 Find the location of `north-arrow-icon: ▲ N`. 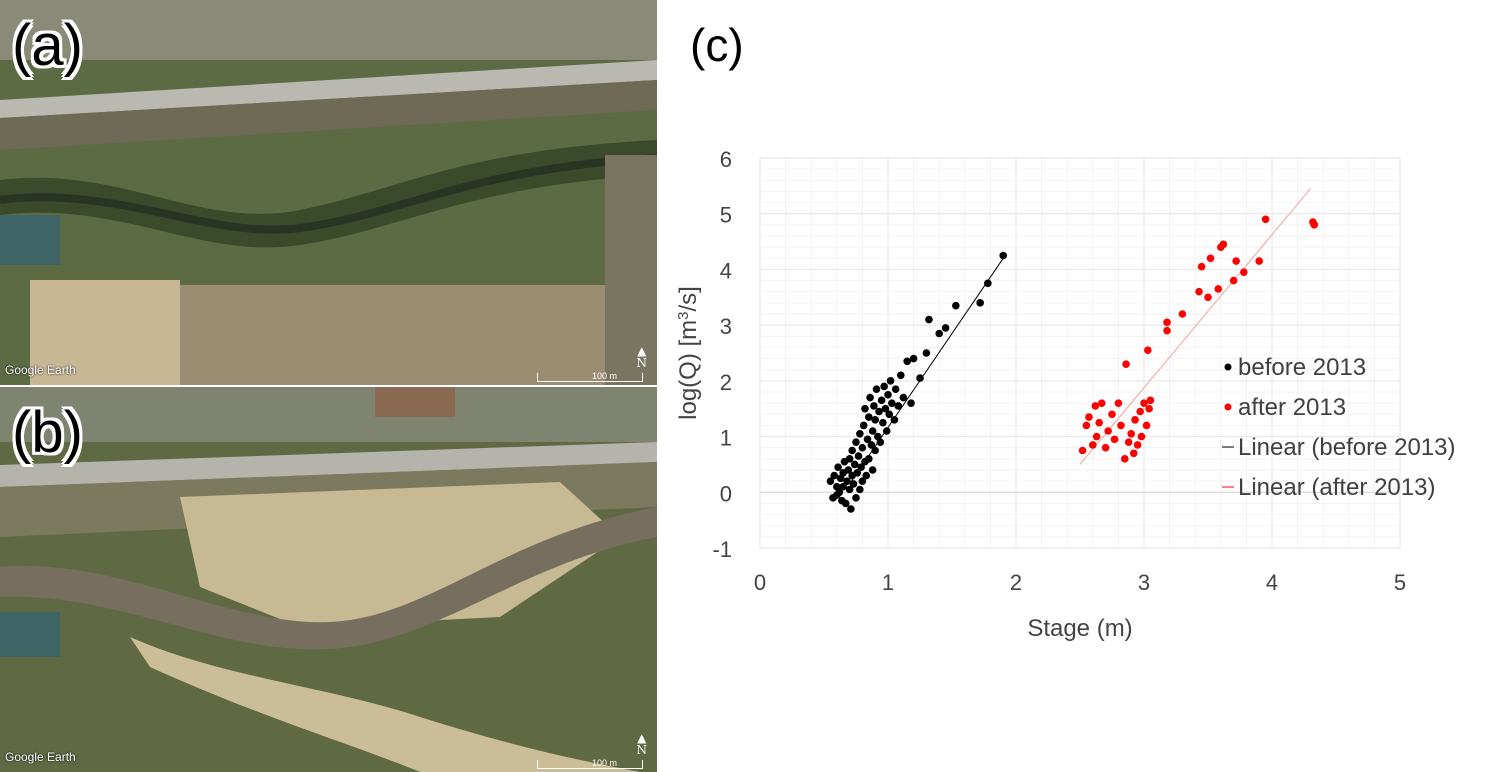

north-arrow-icon: ▲ N is located at coordinates (642, 744).